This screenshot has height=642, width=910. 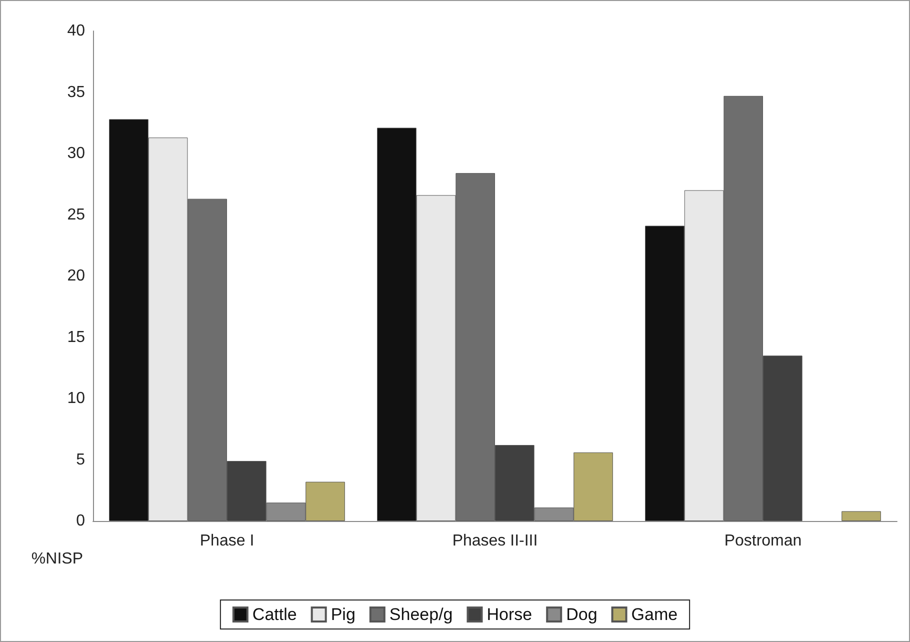 What do you see at coordinates (57, 559) in the screenshot?
I see `y-axis-title: %NISP` at bounding box center [57, 559].